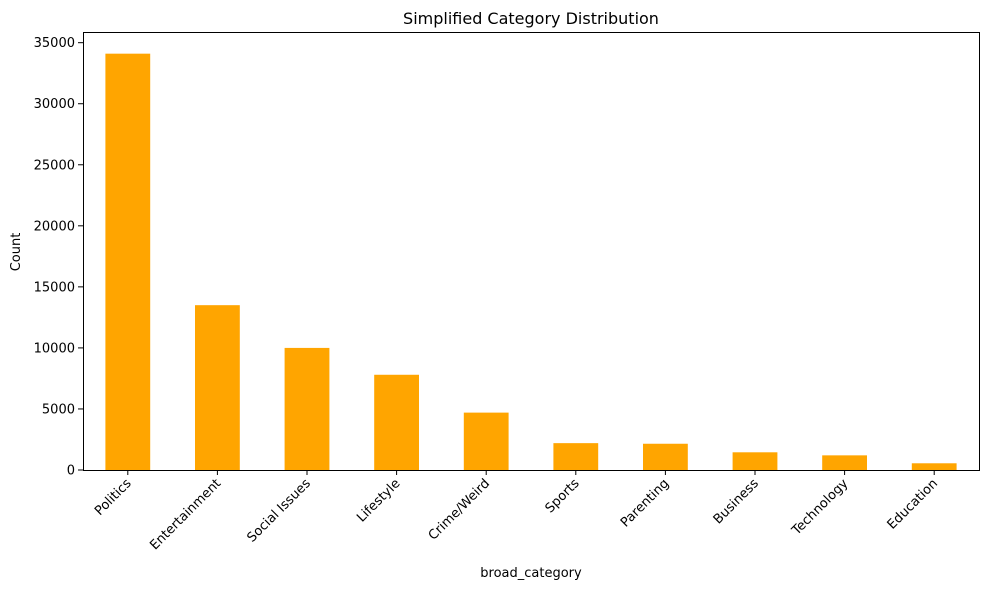  Describe the element at coordinates (396, 422) in the screenshot. I see `bar-lifestyle` at that location.